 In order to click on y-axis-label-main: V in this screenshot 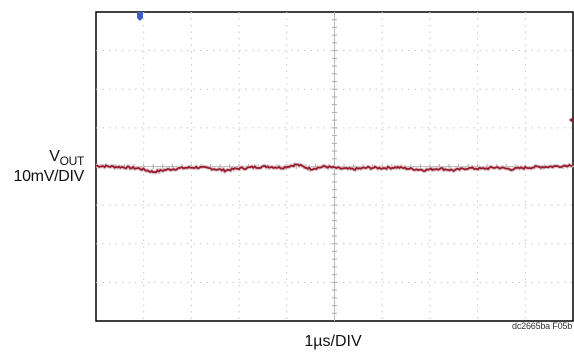, I will do `click(54, 156)`.